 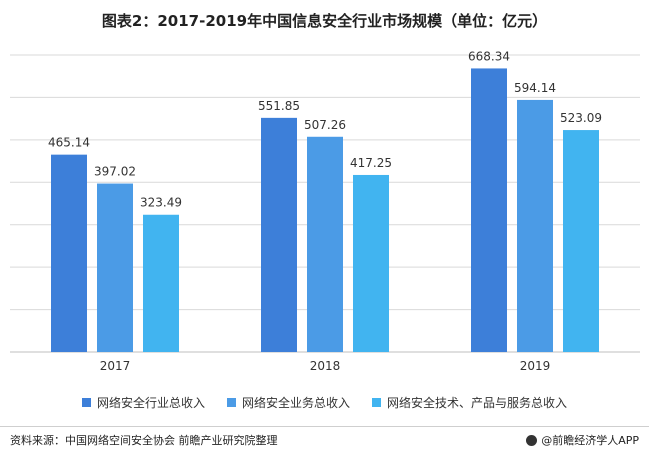 I want to click on legend-item: 网络安全行业总收入, so click(x=143, y=402).